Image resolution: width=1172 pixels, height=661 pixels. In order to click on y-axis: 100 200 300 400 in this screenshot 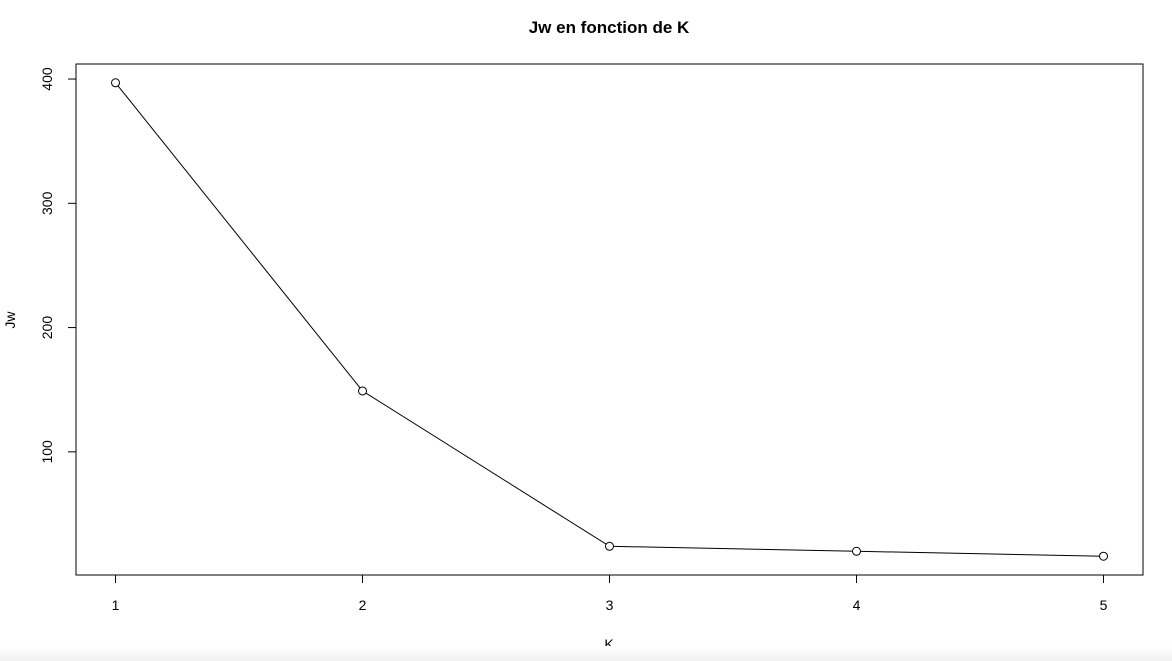, I will do `click(58, 265)`.